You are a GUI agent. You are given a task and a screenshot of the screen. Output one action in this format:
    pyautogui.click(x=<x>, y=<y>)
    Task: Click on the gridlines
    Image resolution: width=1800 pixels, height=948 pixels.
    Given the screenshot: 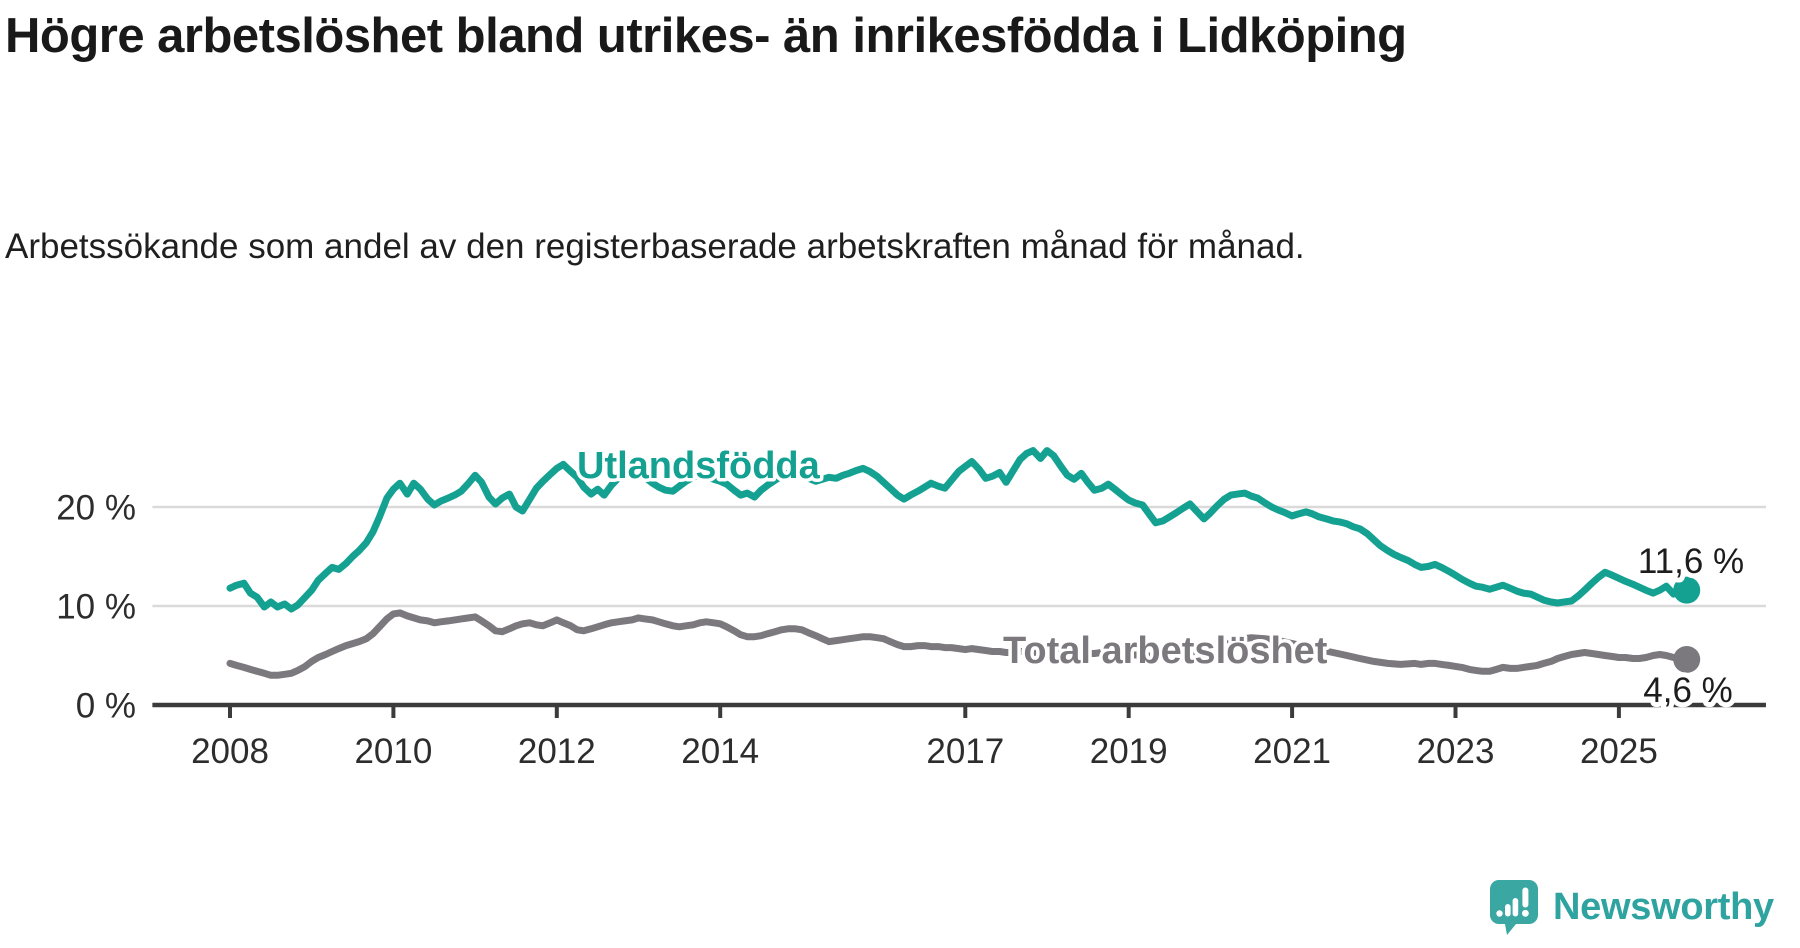 What is the action you would take?
    pyautogui.click(x=959, y=556)
    